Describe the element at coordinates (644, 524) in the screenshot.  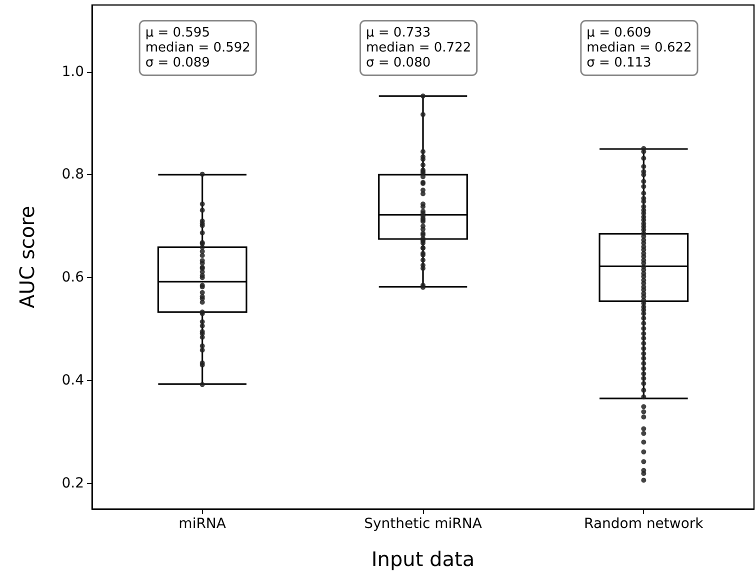
I see `x-tick-label: Random network` at that location.